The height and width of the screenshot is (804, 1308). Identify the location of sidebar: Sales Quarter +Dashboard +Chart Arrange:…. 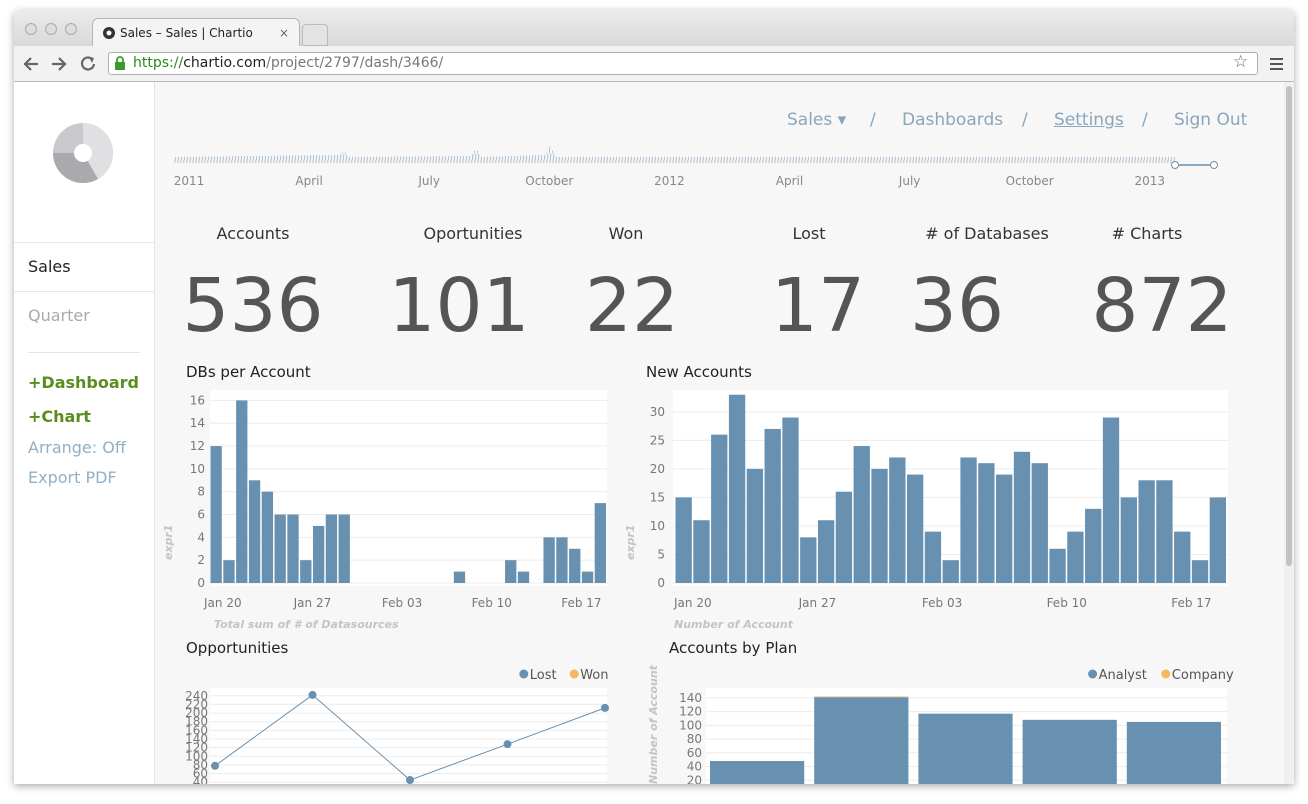
(84, 433).